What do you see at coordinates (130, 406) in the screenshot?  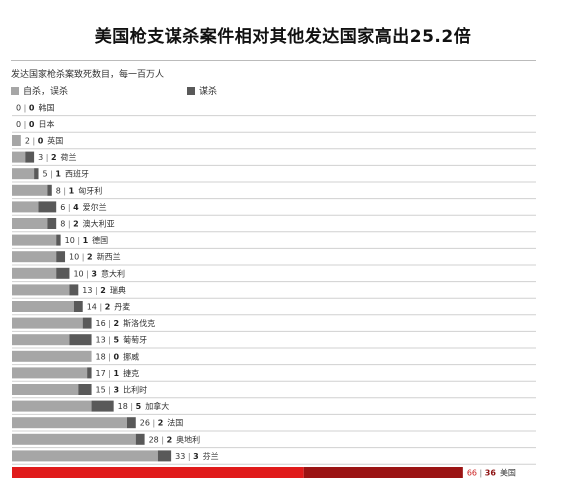 I see `value-label: 18 | 5` at bounding box center [130, 406].